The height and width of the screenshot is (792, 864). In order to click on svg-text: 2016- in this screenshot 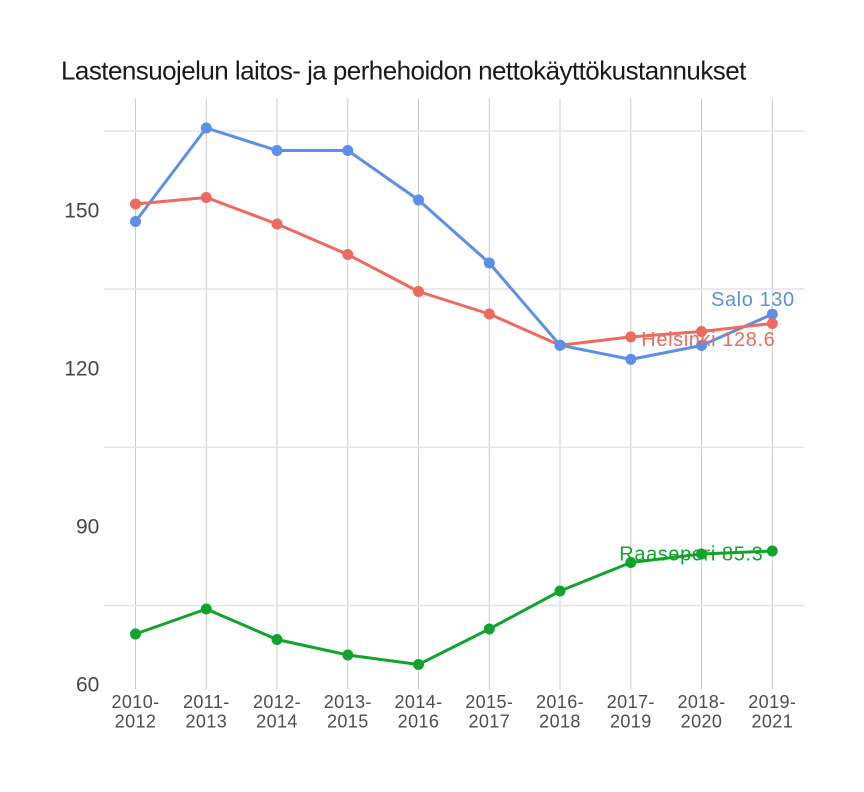, I will do `click(560, 702)`.